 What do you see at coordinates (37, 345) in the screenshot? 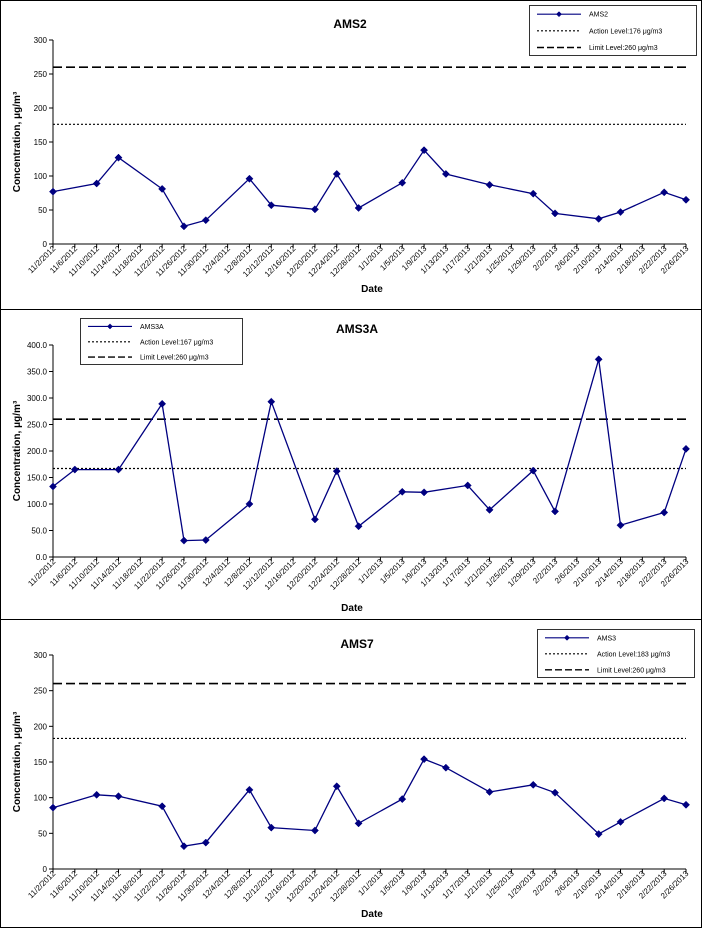
I see `y-tick-label: 400.0` at bounding box center [37, 345].